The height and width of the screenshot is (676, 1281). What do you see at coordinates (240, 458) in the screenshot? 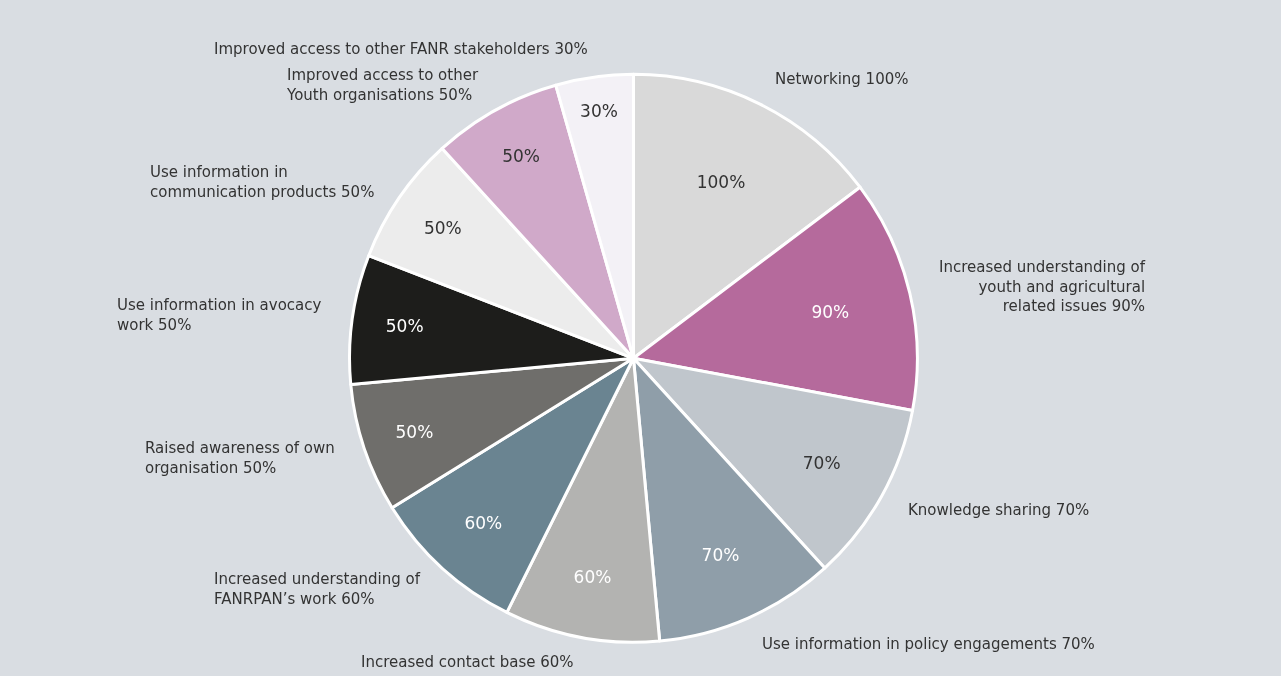
I see `slice-label: Raised awareness of own organisation 50%` at bounding box center [240, 458].